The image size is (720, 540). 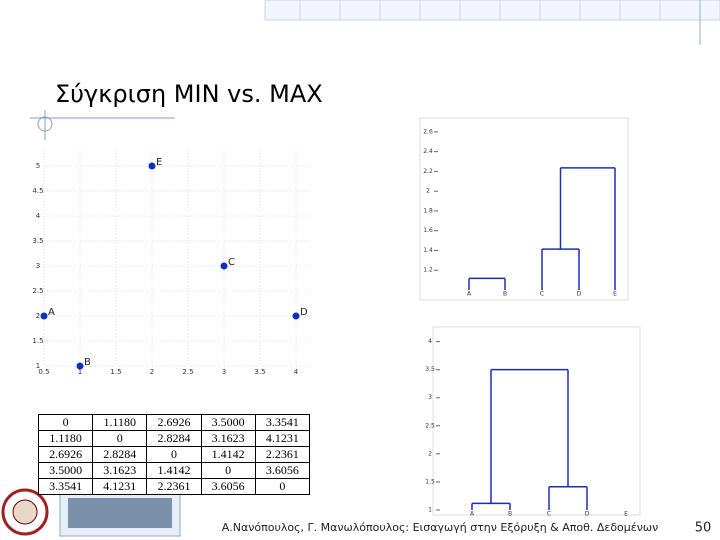 What do you see at coordinates (51, 312) in the screenshot?
I see `point-label: A` at bounding box center [51, 312].